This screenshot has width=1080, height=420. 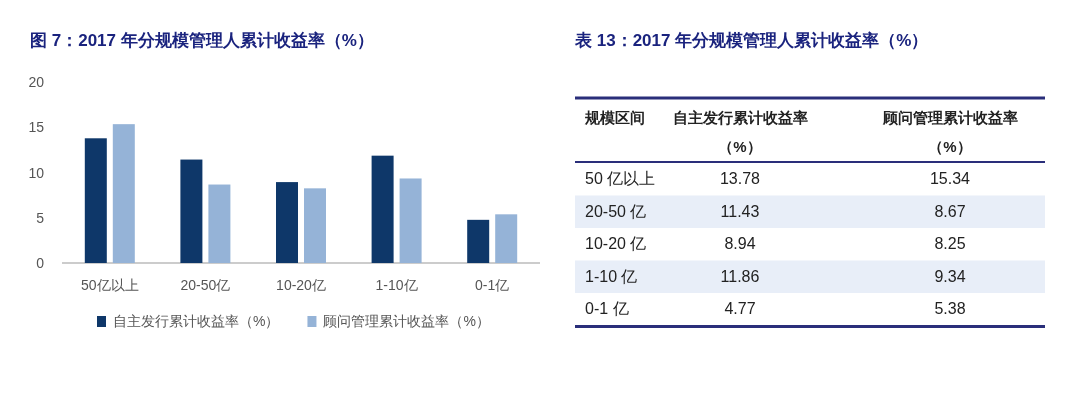 I want to click on text: 13.78, so click(x=740, y=178).